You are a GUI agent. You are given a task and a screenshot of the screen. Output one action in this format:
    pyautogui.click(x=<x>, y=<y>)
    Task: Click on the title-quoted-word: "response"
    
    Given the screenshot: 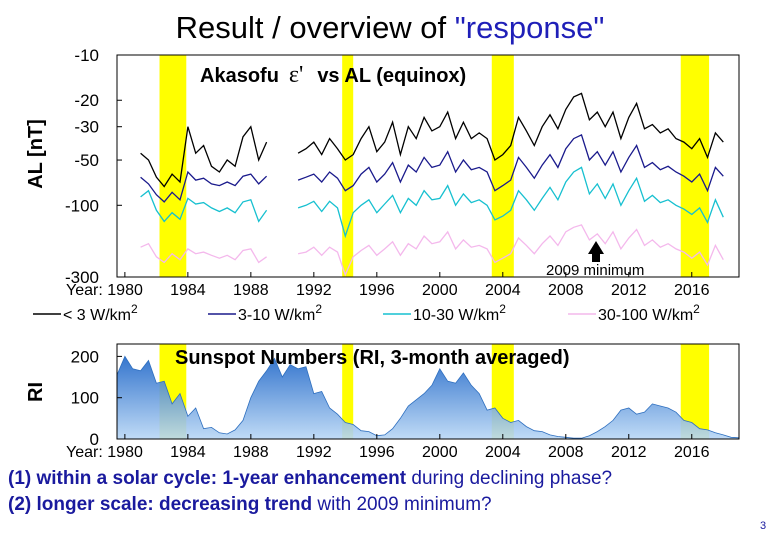 What is the action you would take?
    pyautogui.click(x=529, y=27)
    